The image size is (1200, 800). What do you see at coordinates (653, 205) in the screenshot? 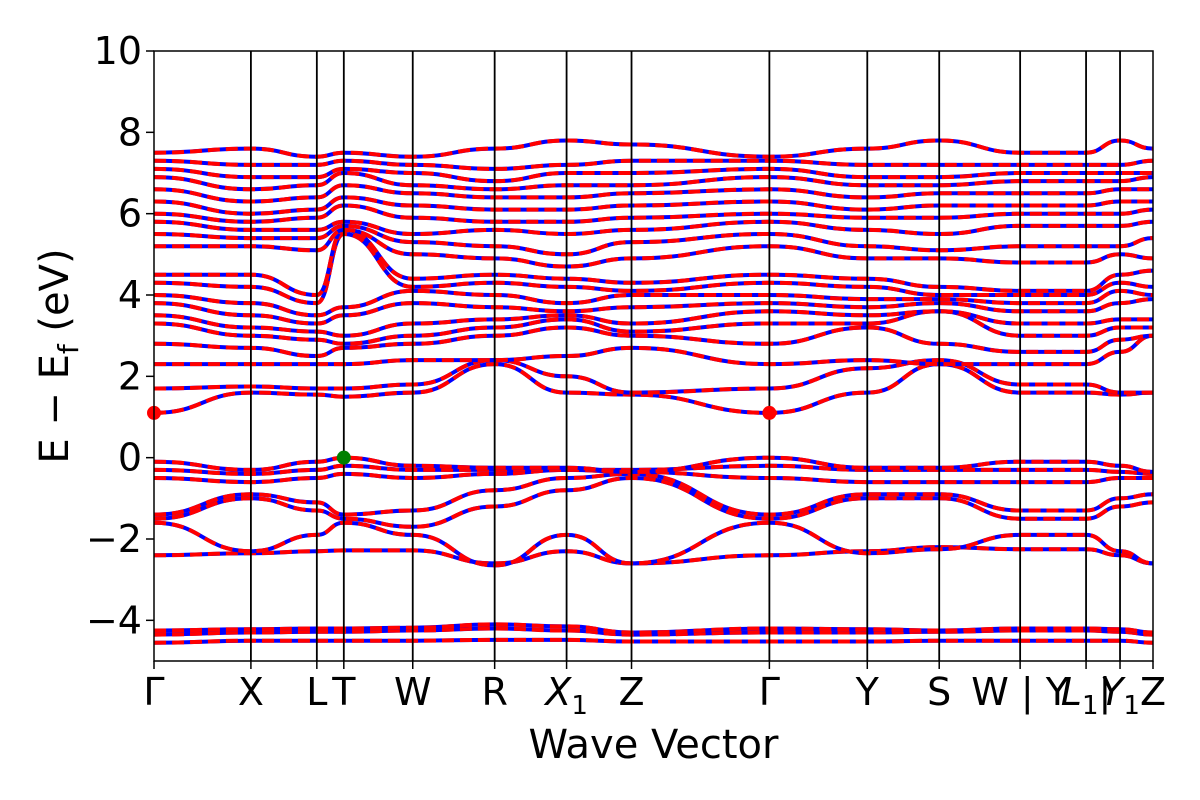
I see `band-24-spin-down` at bounding box center [653, 205].